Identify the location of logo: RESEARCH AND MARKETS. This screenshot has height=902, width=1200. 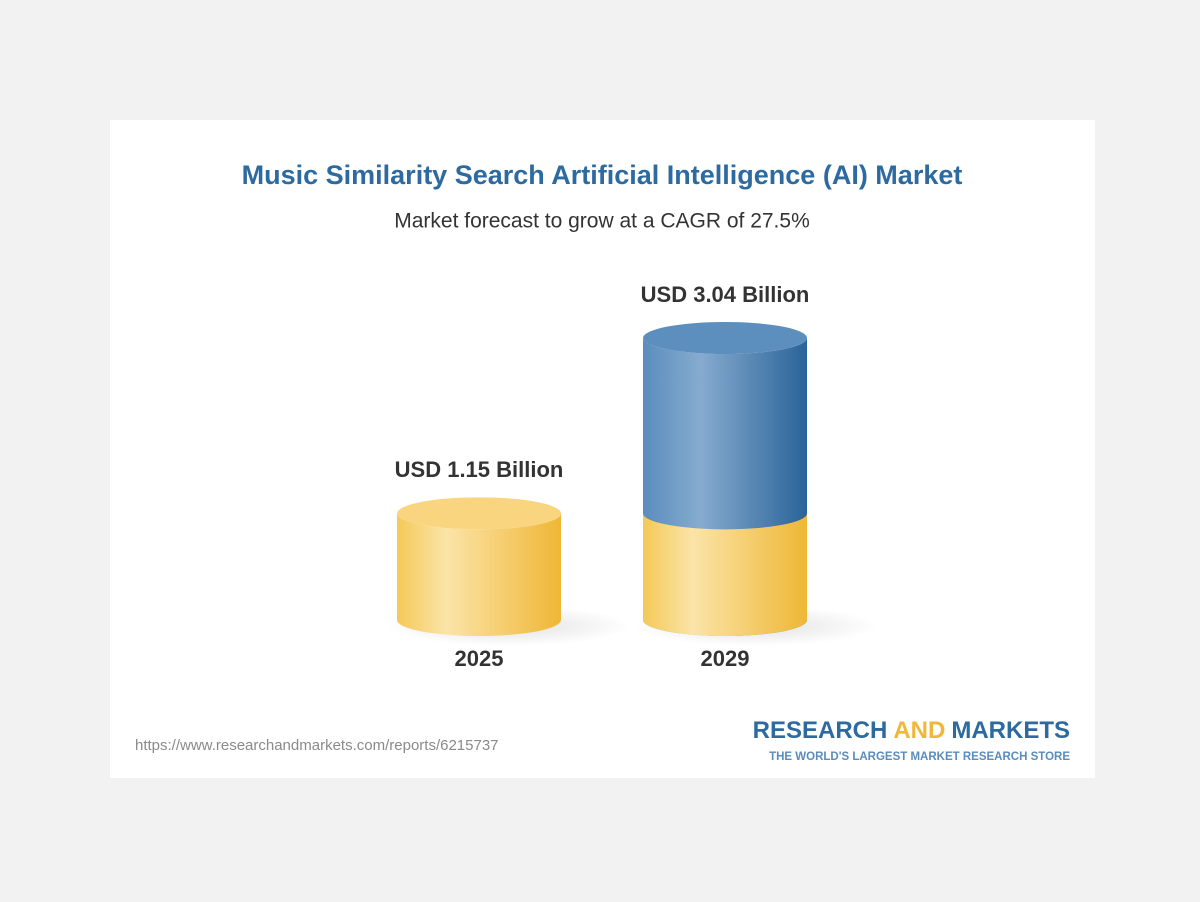
(911, 730).